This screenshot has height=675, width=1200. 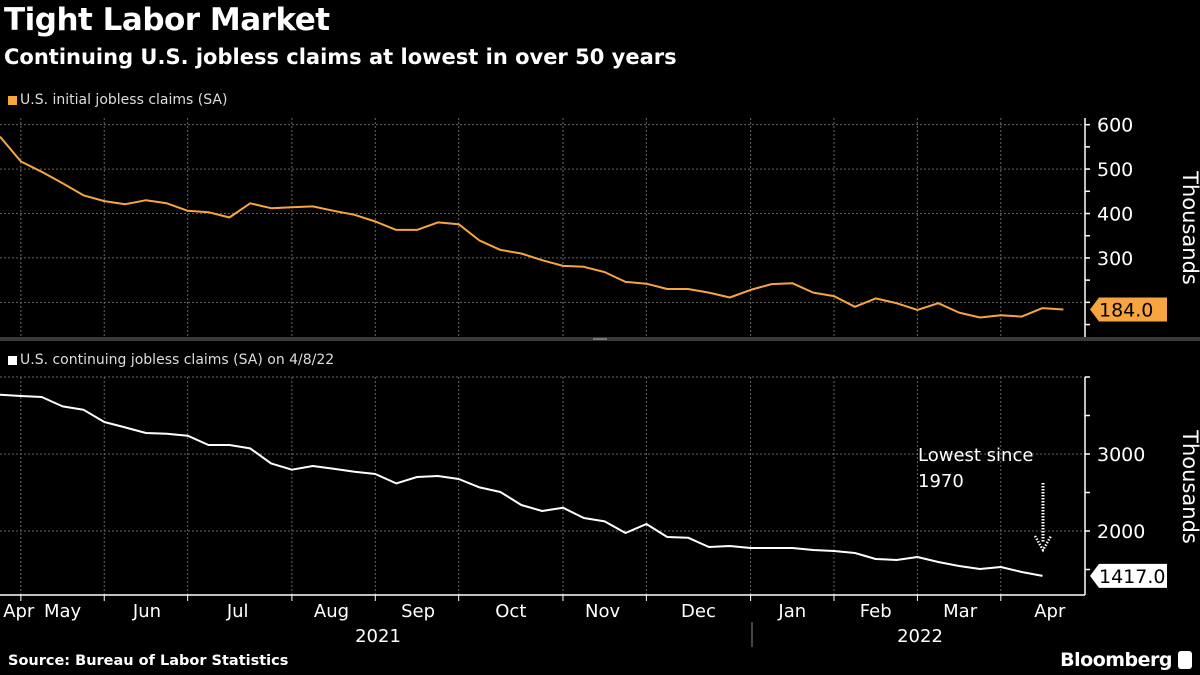 What do you see at coordinates (975, 455) in the screenshot?
I see `annotation-line-1: Lowest since` at bounding box center [975, 455].